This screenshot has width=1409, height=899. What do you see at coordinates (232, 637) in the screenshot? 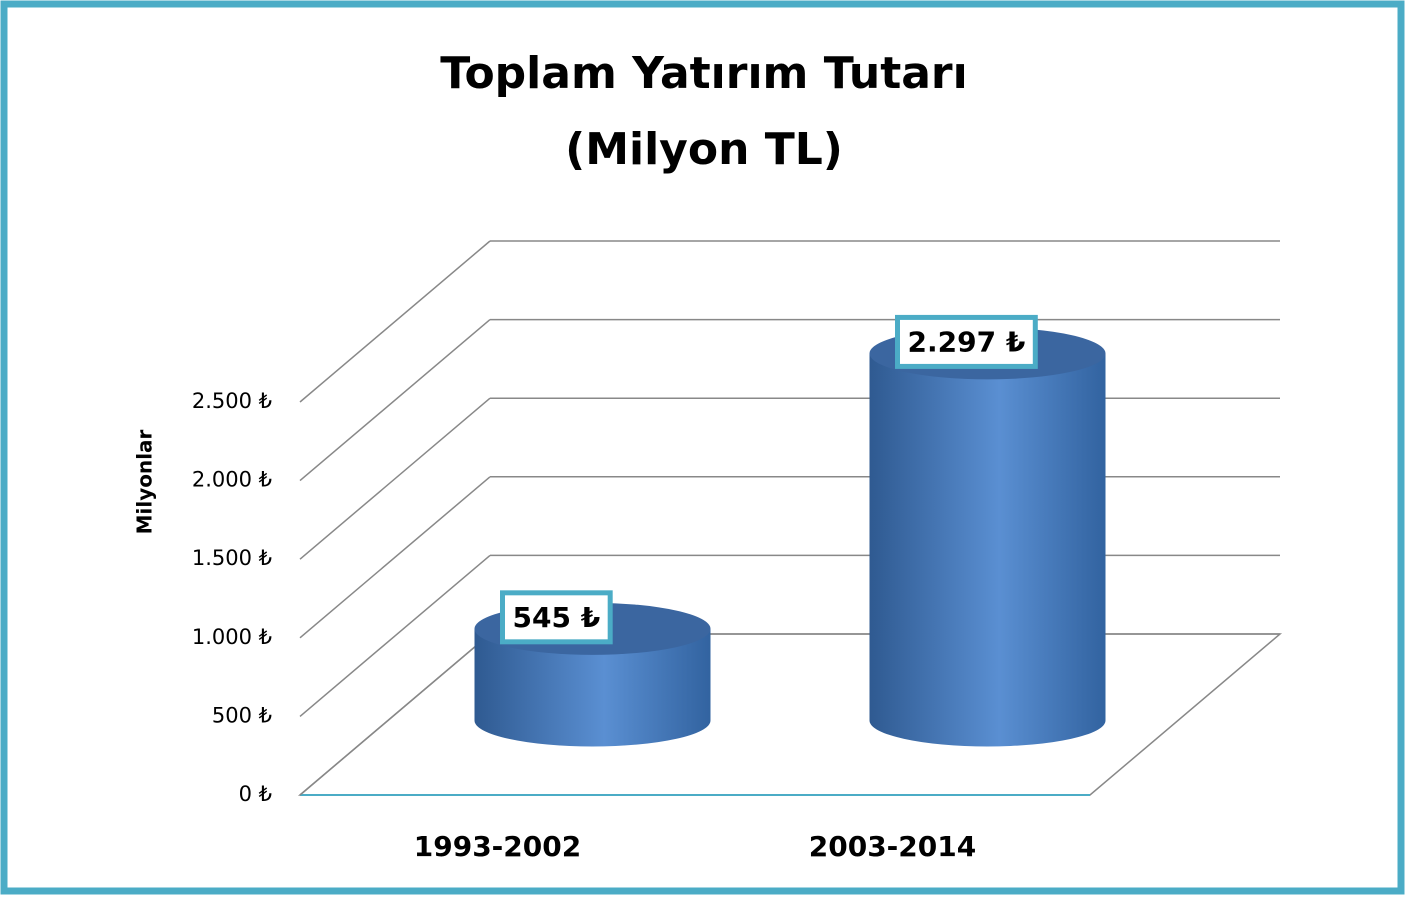
I see `y-tick-label: 1.000 ₺` at bounding box center [232, 637].